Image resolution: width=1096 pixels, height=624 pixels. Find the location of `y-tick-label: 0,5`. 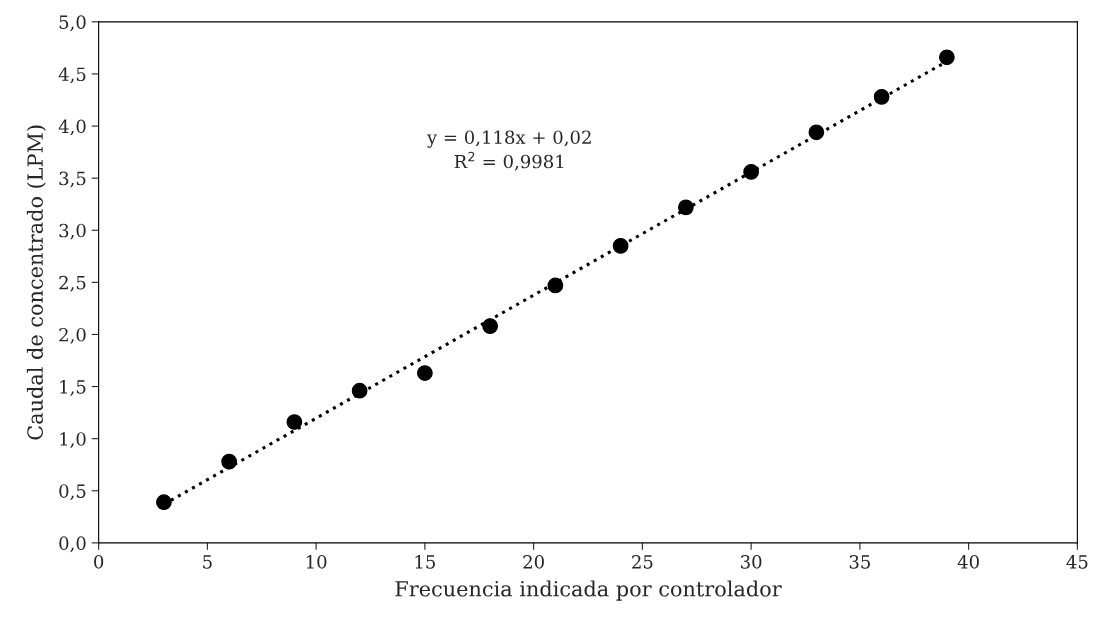

y-tick-label: 0,5 is located at coordinates (72, 492).